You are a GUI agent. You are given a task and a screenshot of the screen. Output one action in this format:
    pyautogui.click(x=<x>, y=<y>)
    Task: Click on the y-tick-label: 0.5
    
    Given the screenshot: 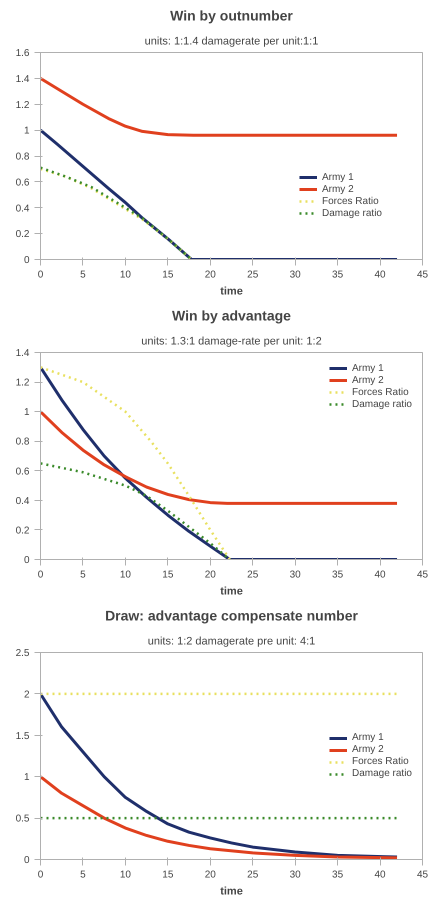 What is the action you would take?
    pyautogui.click(x=23, y=819)
    